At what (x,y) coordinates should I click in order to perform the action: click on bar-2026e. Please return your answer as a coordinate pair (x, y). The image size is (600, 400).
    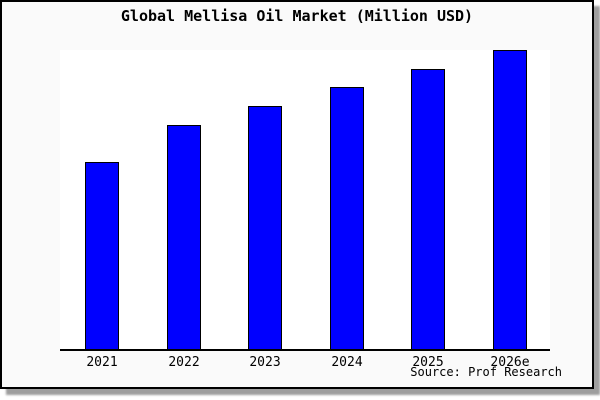
    Looking at the image, I should click on (510, 199).